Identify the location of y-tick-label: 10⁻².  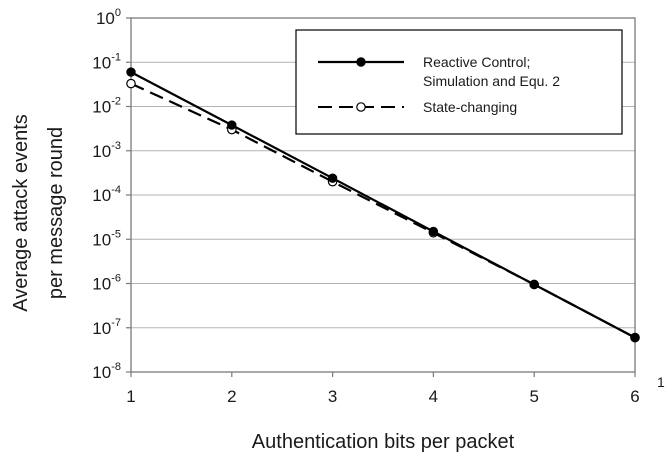
(106, 106).